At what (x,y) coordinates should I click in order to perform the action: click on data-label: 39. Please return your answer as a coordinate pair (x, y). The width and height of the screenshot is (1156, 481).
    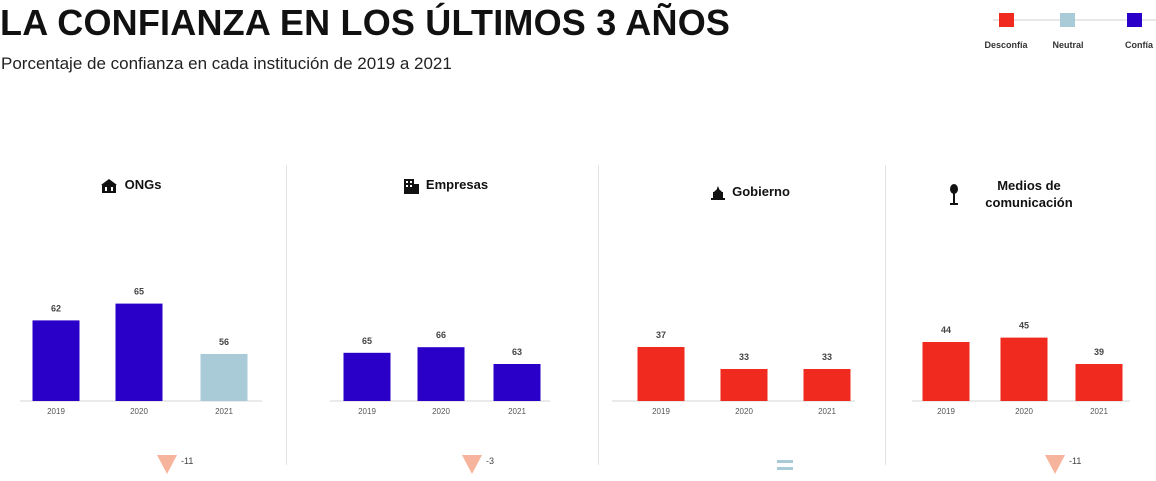
    Looking at the image, I should click on (1099, 352).